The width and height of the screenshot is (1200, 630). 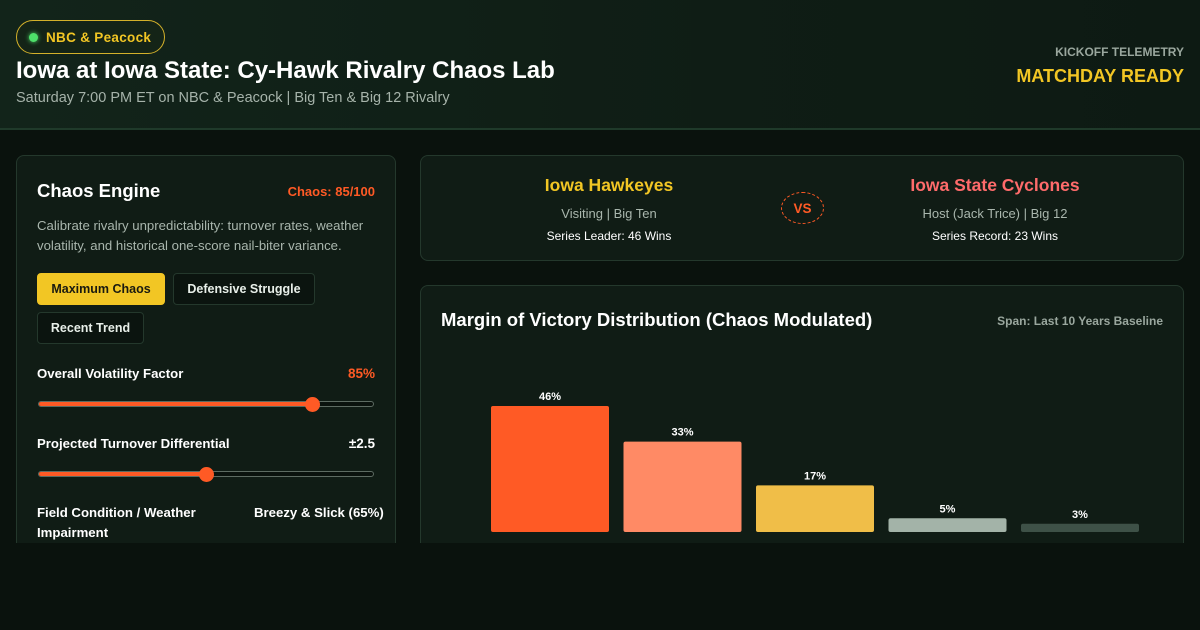 I want to click on turnover-slider-thumb, so click(x=206, y=474).